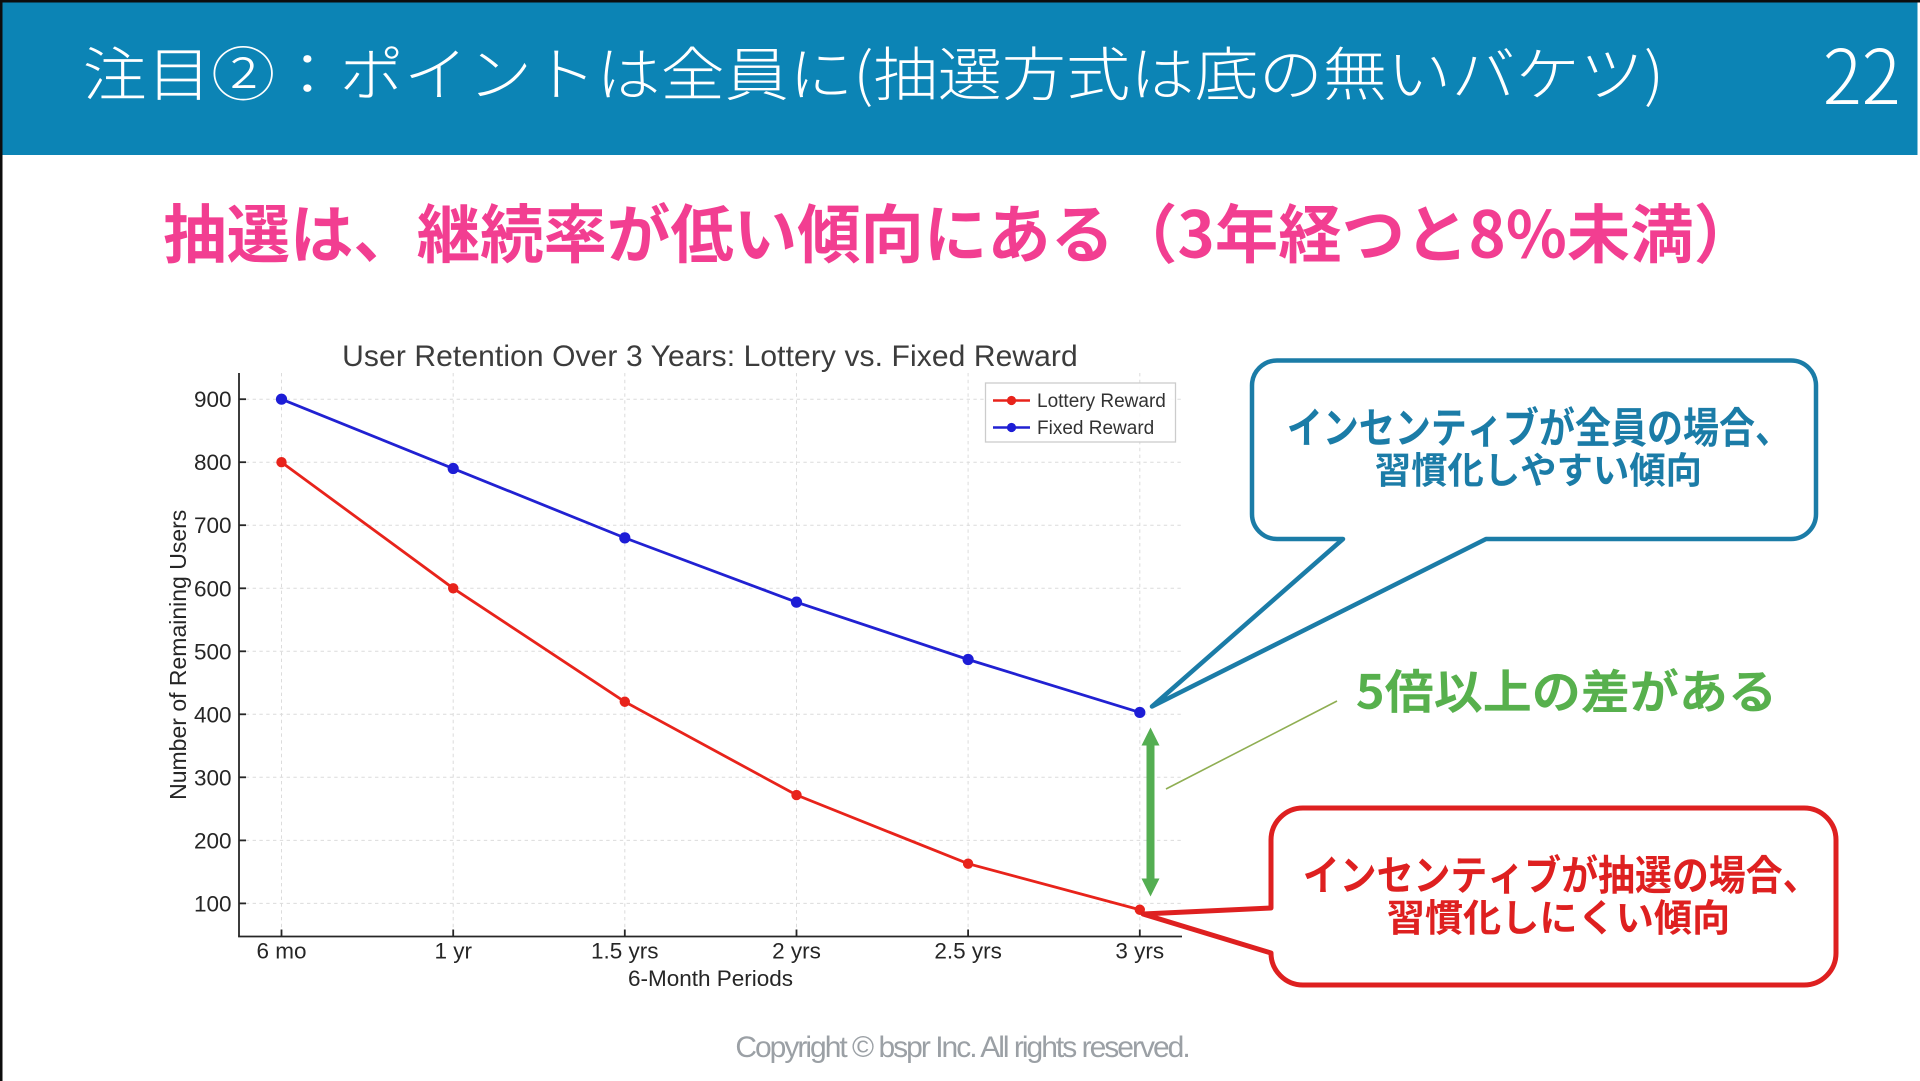 This screenshot has height=1081, width=1920. Describe the element at coordinates (1095, 428) in the screenshot. I see `svg-text: Fixed Reward` at that location.